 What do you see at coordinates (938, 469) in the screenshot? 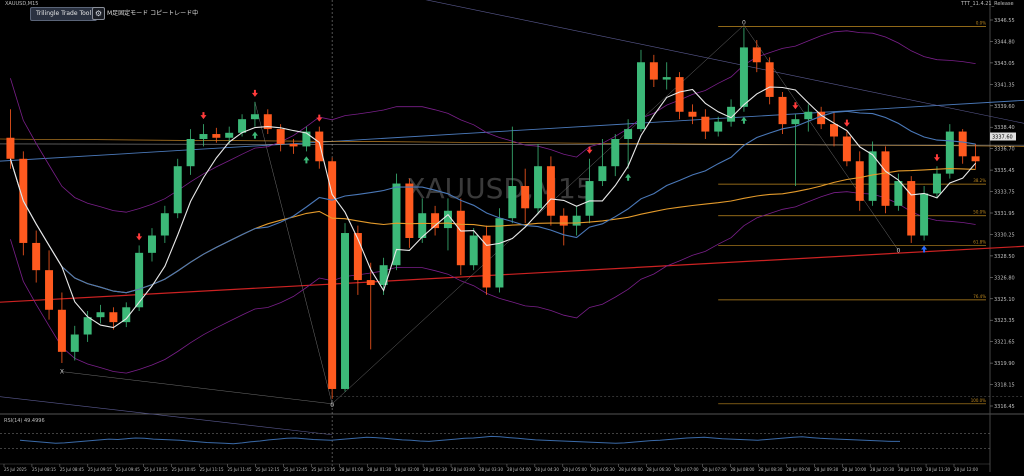
I see `time-label: 28 Jul 11:30` at bounding box center [938, 469].